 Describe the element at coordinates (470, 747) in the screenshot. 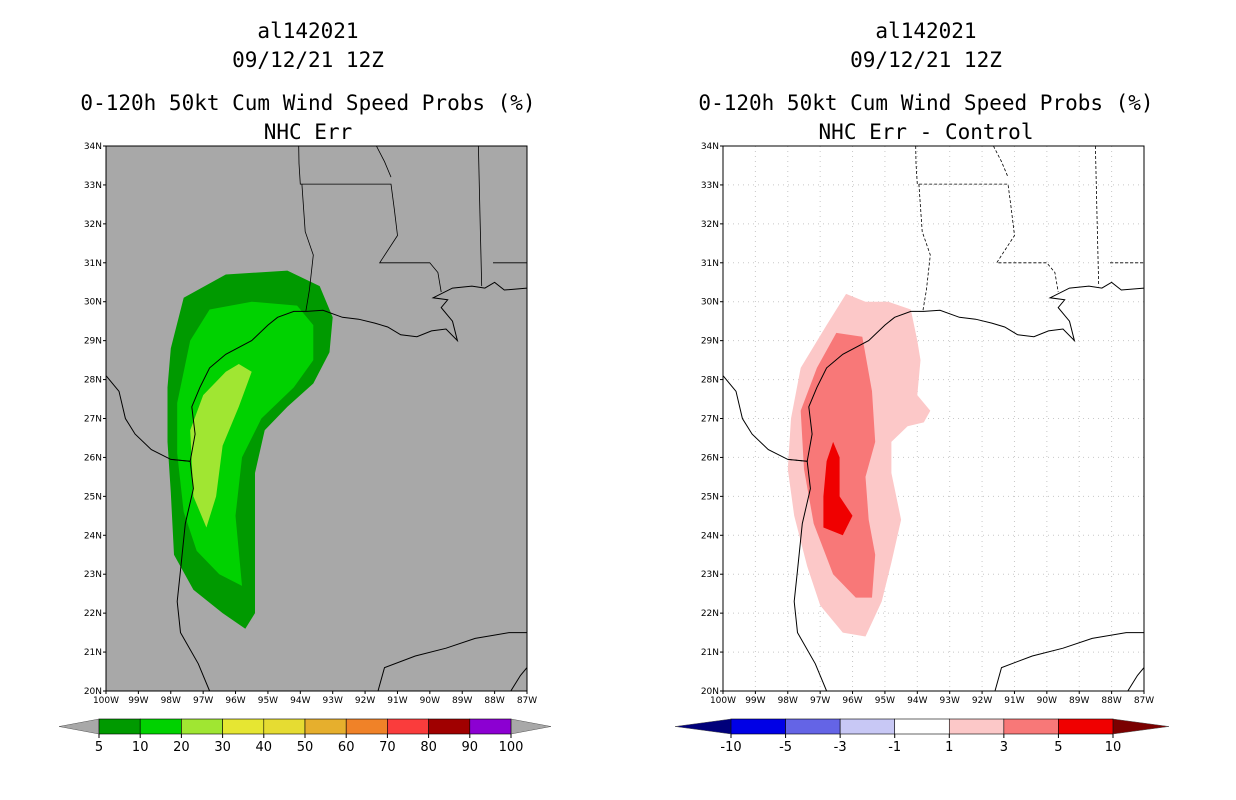

I see `colorbar-label: 90` at that location.